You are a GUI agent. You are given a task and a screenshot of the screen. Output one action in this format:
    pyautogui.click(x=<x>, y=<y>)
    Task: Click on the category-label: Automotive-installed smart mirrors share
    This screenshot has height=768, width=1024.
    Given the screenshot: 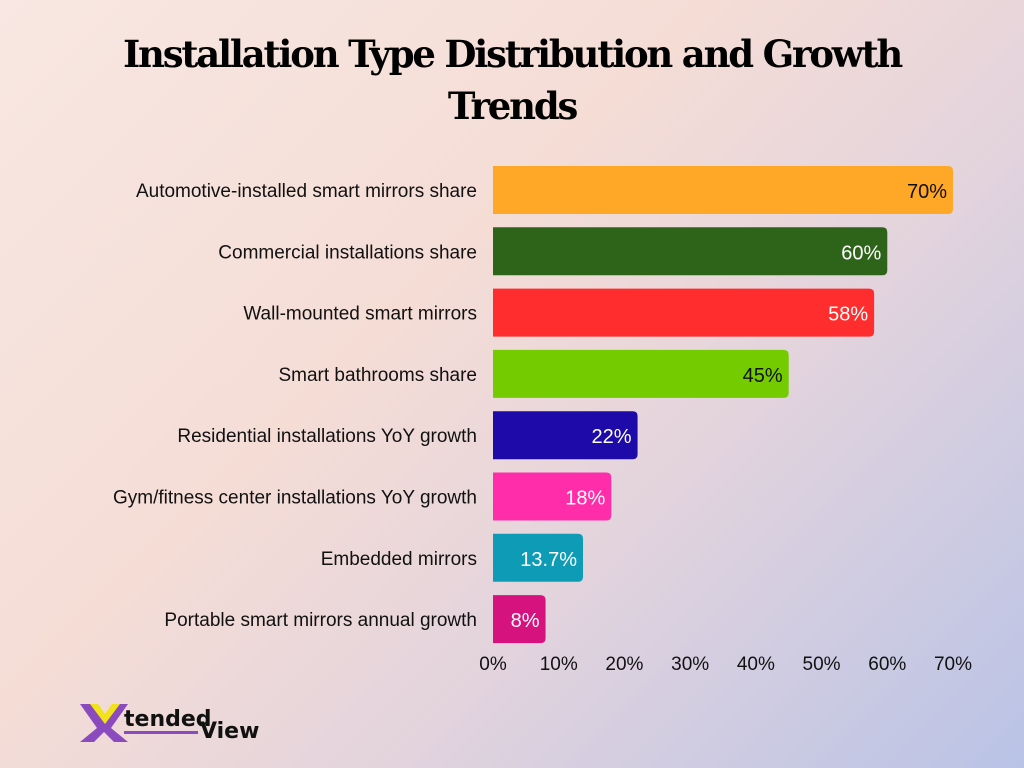 What is the action you would take?
    pyautogui.click(x=306, y=191)
    